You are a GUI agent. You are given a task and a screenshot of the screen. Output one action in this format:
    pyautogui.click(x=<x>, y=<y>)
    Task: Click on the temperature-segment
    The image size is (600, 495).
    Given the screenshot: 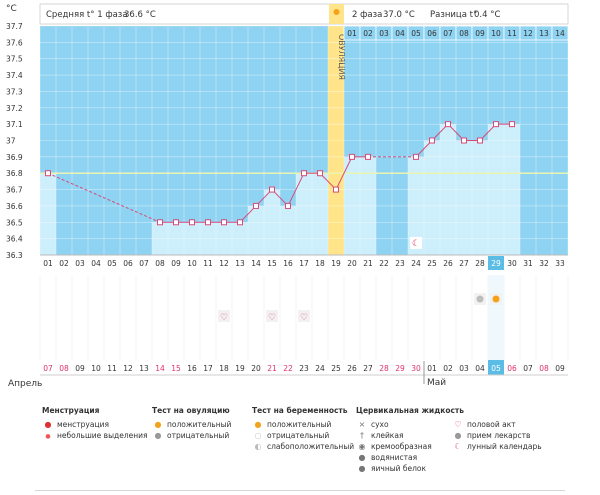 What is the action you would take?
    pyautogui.click(x=344, y=173)
    